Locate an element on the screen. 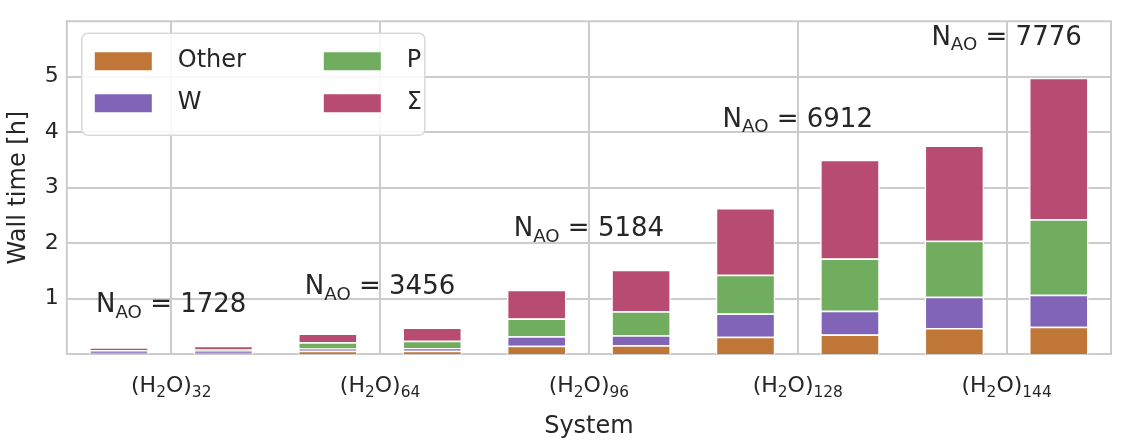  y-tick-label: 1 is located at coordinates (51, 297).